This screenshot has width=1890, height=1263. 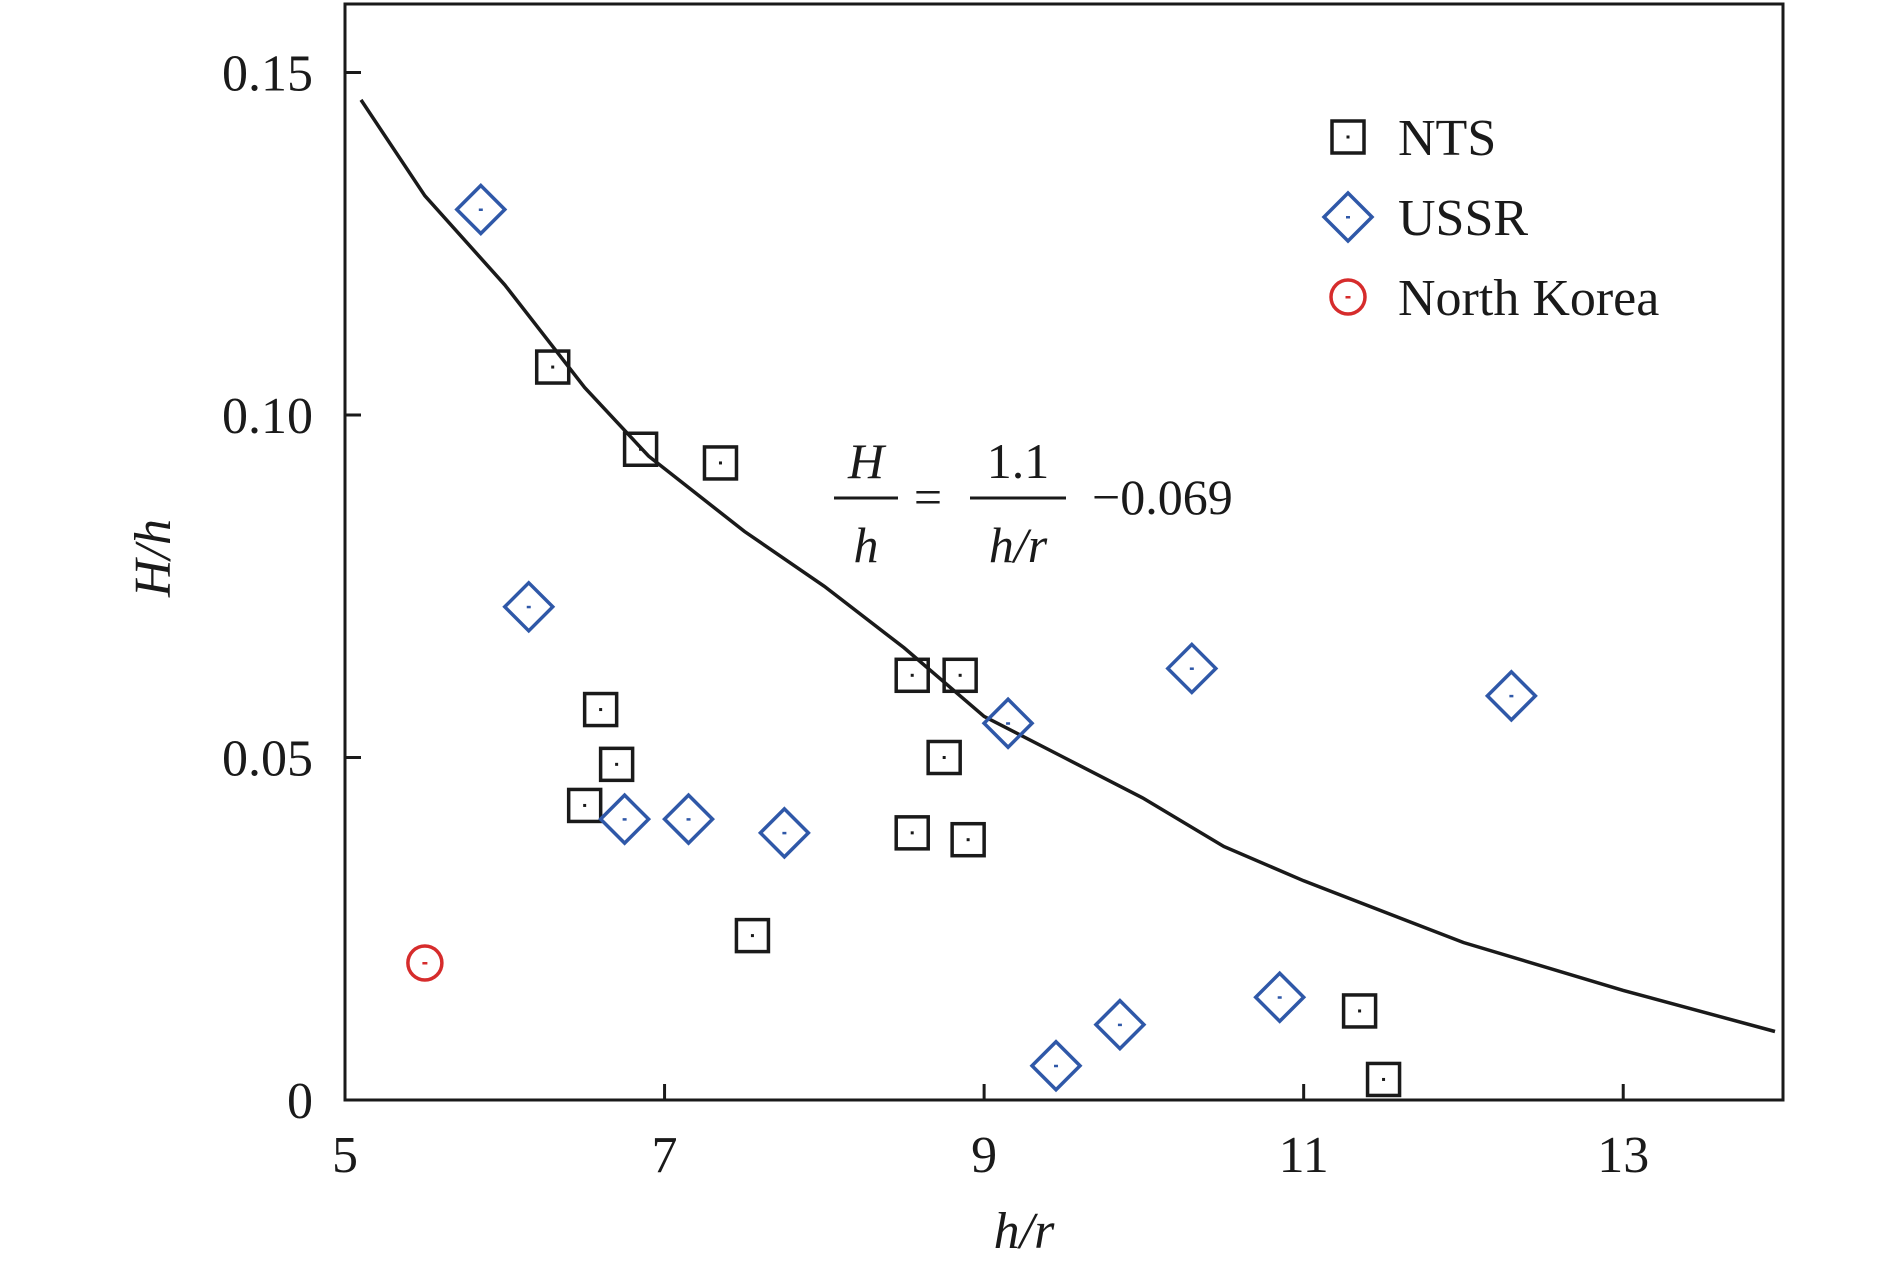 I want to click on legend-ussr-marker, so click(x=1348, y=217).